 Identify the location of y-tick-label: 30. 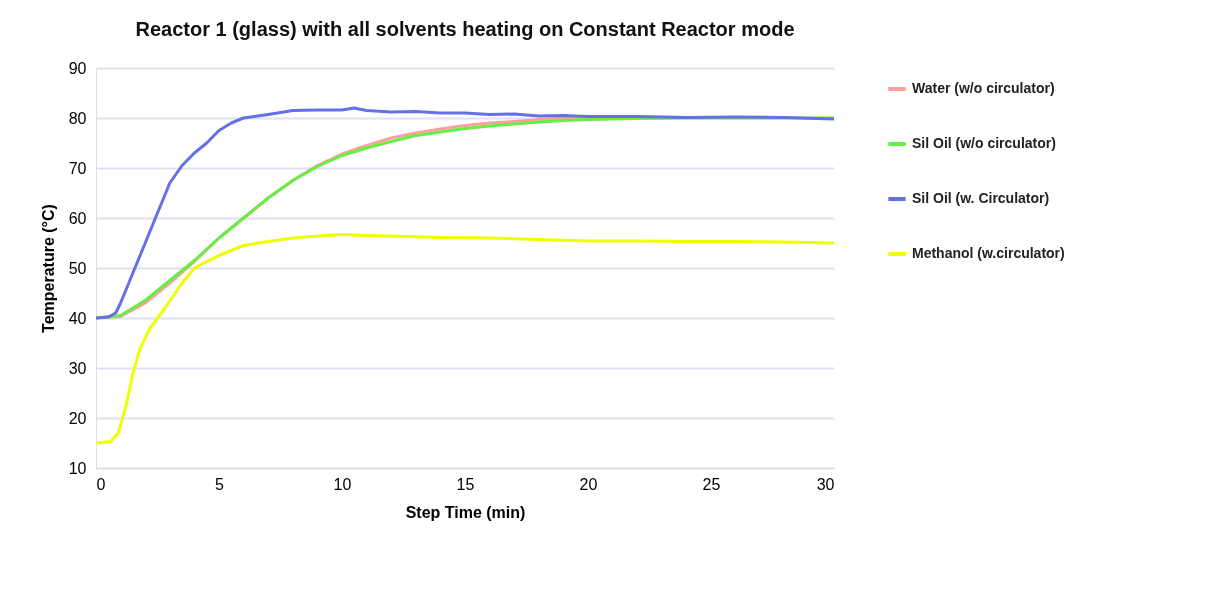
(77, 368).